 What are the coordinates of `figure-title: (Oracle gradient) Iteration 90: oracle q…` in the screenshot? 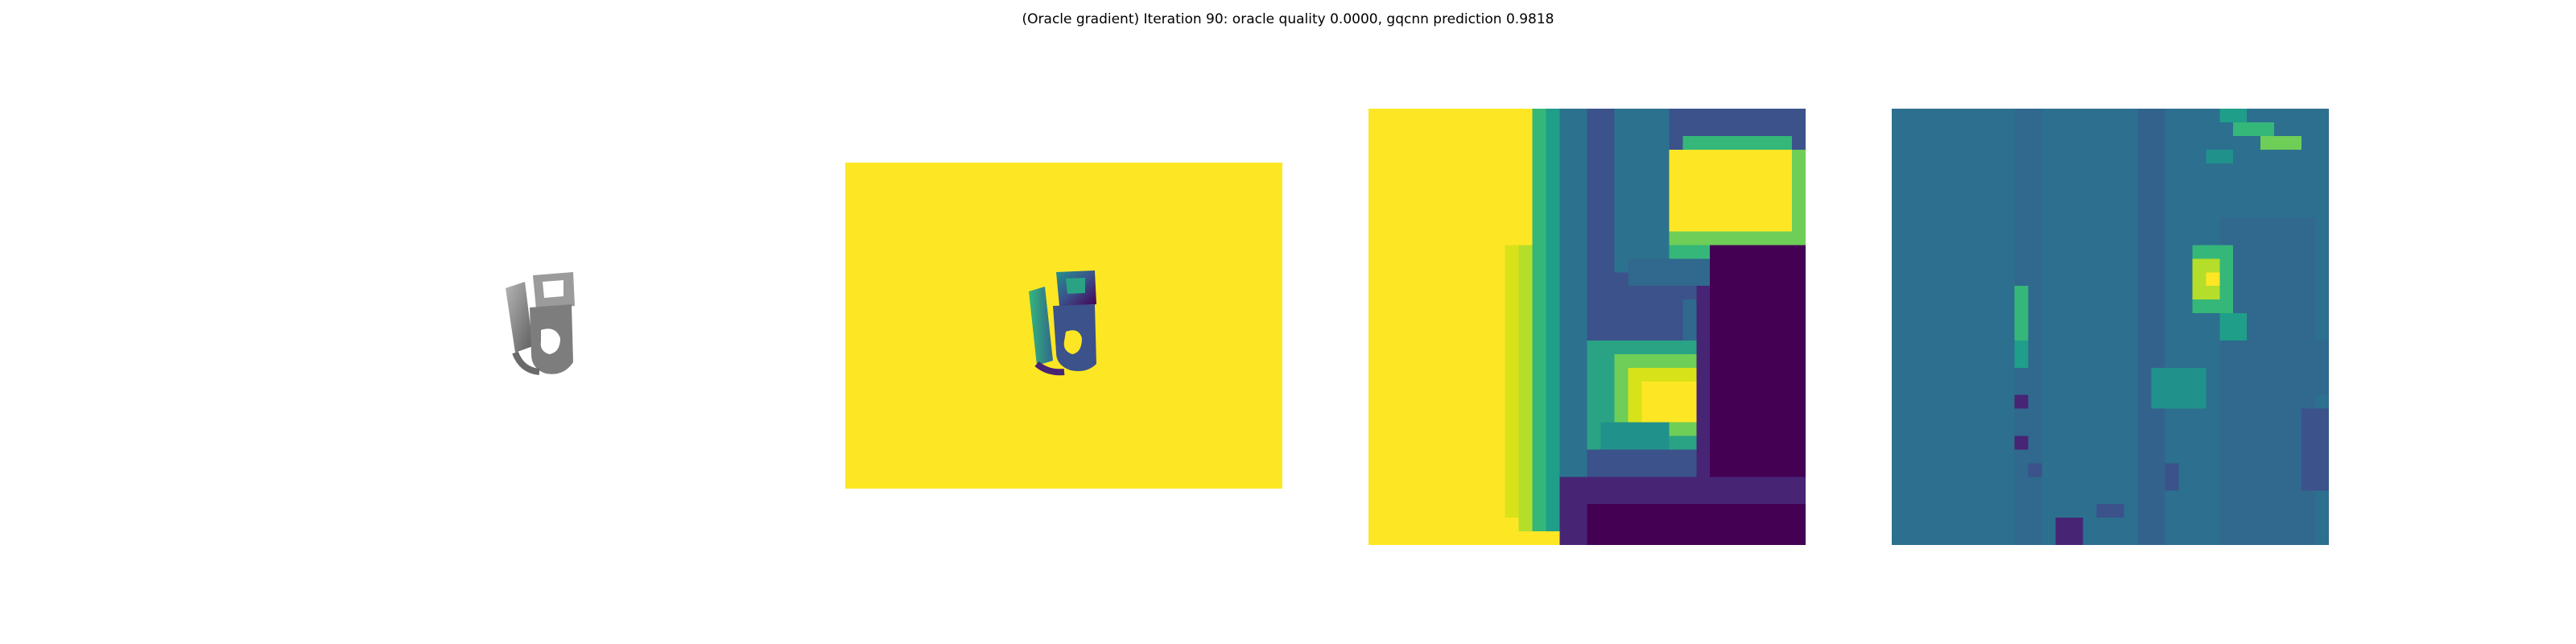 It's located at (1288, 19).